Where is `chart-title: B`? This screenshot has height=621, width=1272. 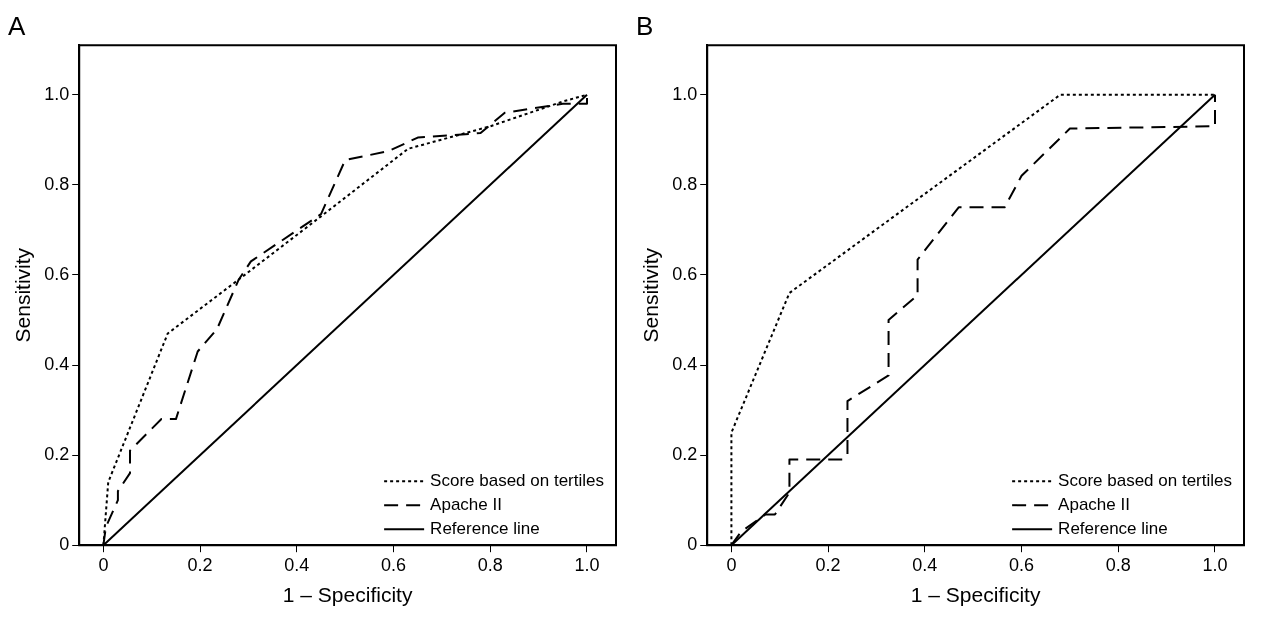 chart-title: B is located at coordinates (645, 25).